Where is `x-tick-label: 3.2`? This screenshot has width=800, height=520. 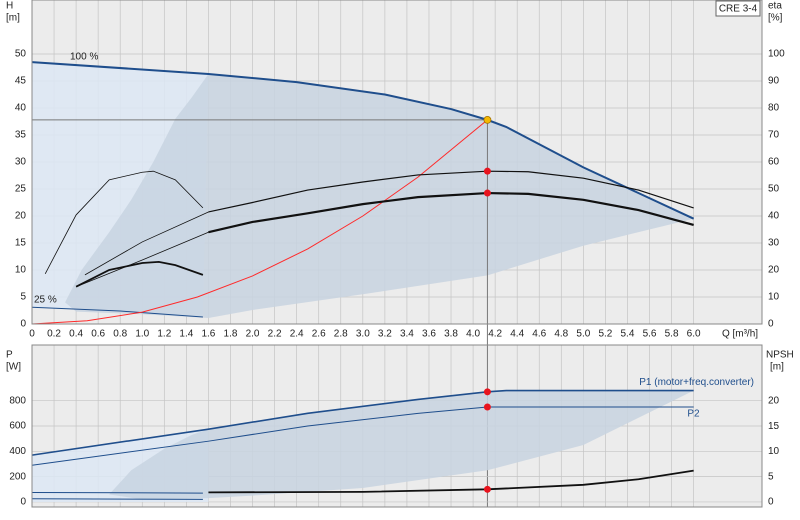 x-tick-label: 3.2 is located at coordinates (385, 334).